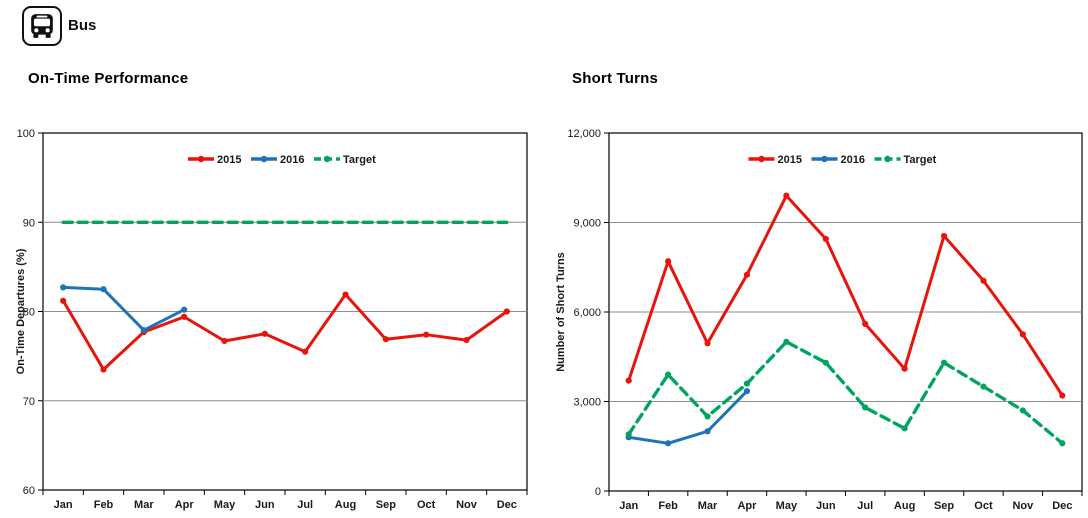  Describe the element at coordinates (845, 392) in the screenshot. I see `series-Target-line` at that location.